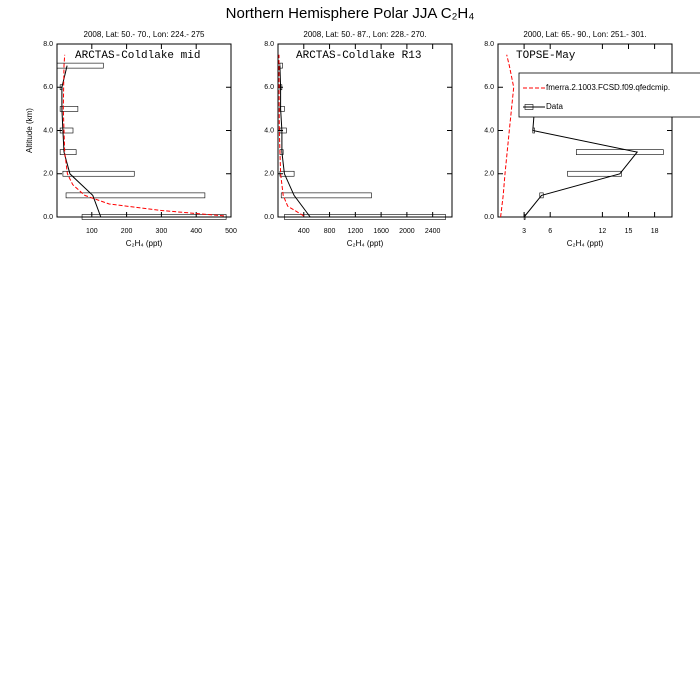  Describe the element at coordinates (358, 56) in the screenshot. I see `panel-label: ARCTAS-Coldlake R13` at that location.